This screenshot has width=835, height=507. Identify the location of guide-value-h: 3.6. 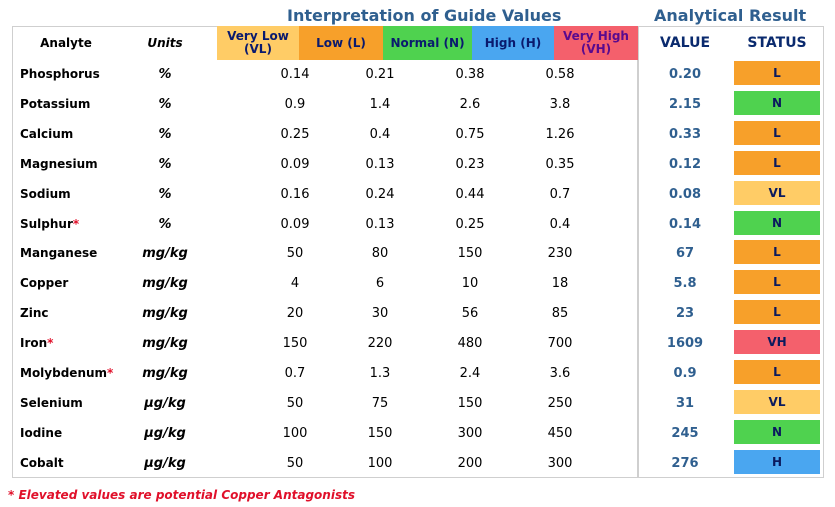
(560, 373).